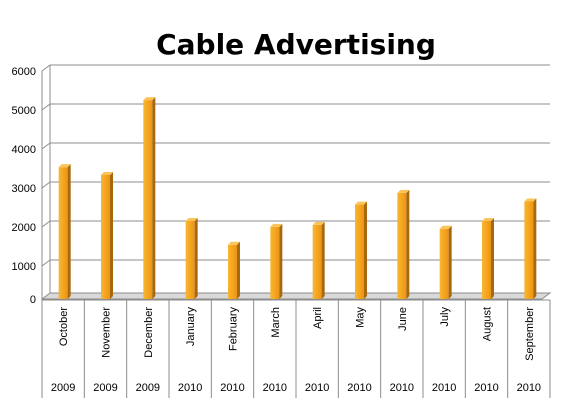 The width and height of the screenshot is (574, 413). Describe the element at coordinates (24, 111) in the screenshot. I see `y-tick-label: 5000` at that location.